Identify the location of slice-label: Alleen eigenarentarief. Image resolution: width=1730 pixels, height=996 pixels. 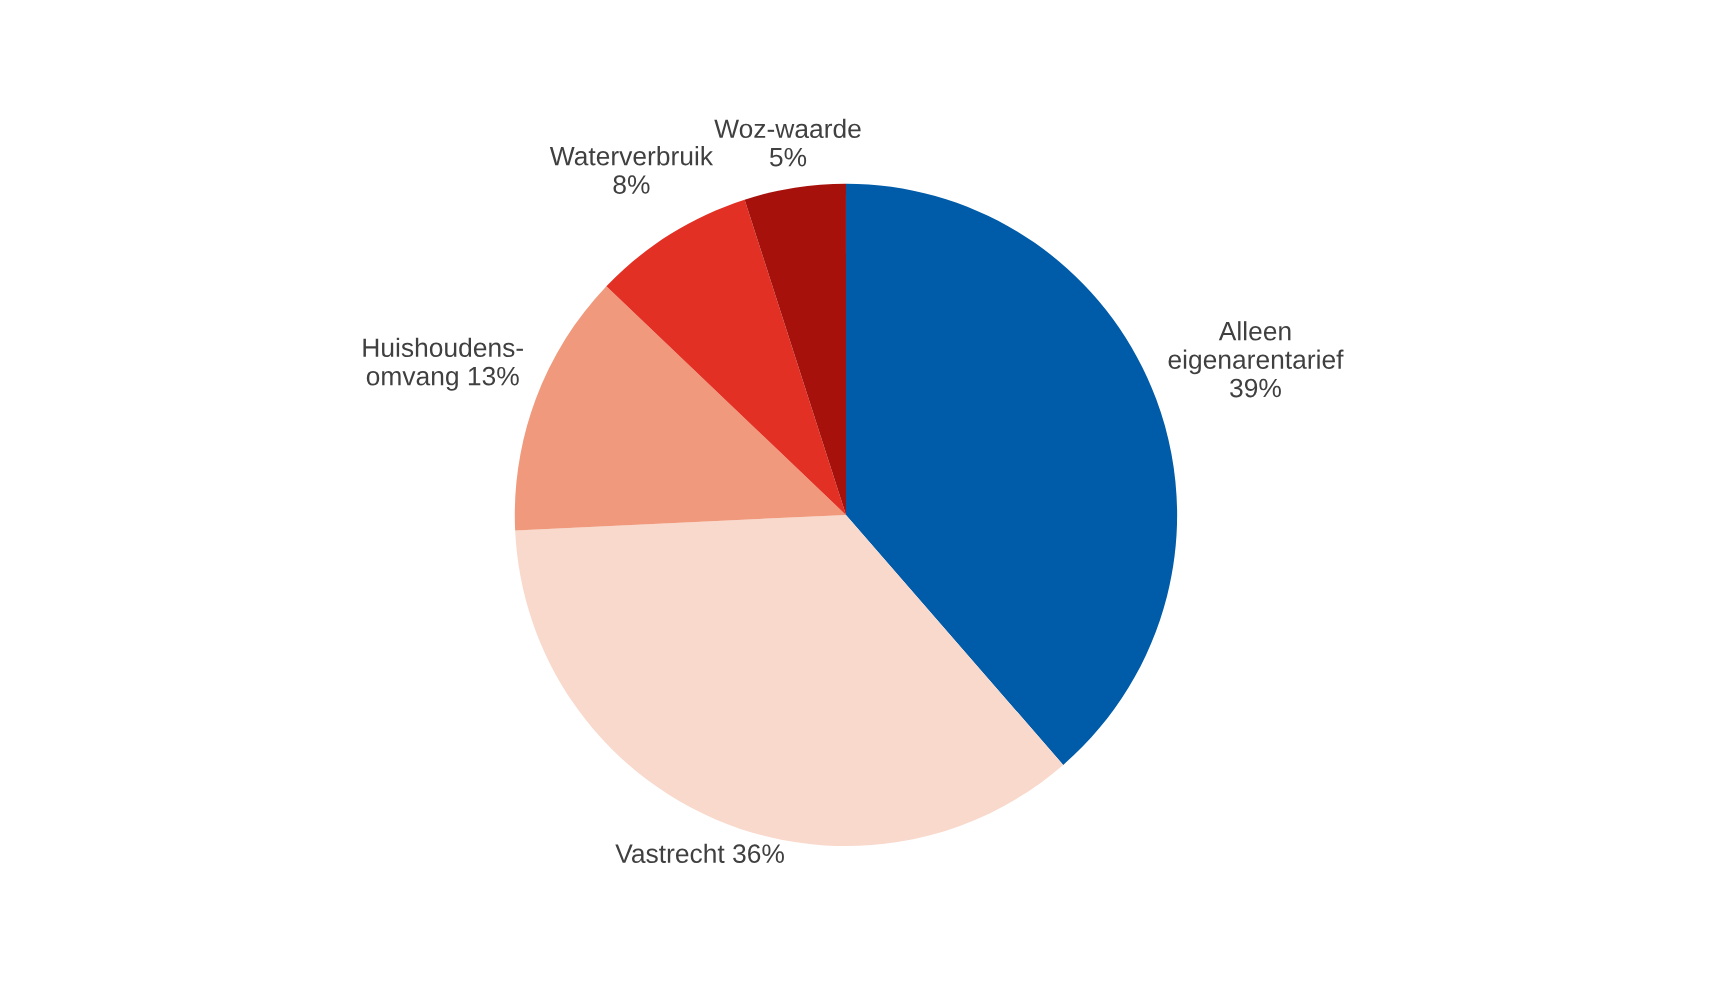
(1256, 348).